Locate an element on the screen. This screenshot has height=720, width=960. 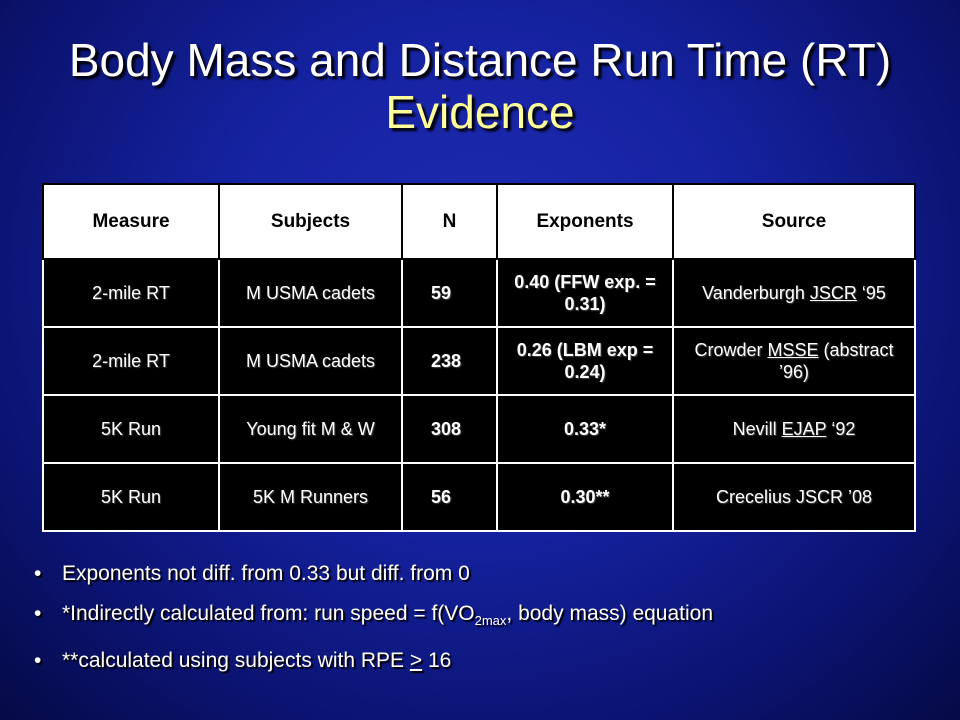
cell-source: Crowder MSSE (abstract ’96) is located at coordinates (794, 361).